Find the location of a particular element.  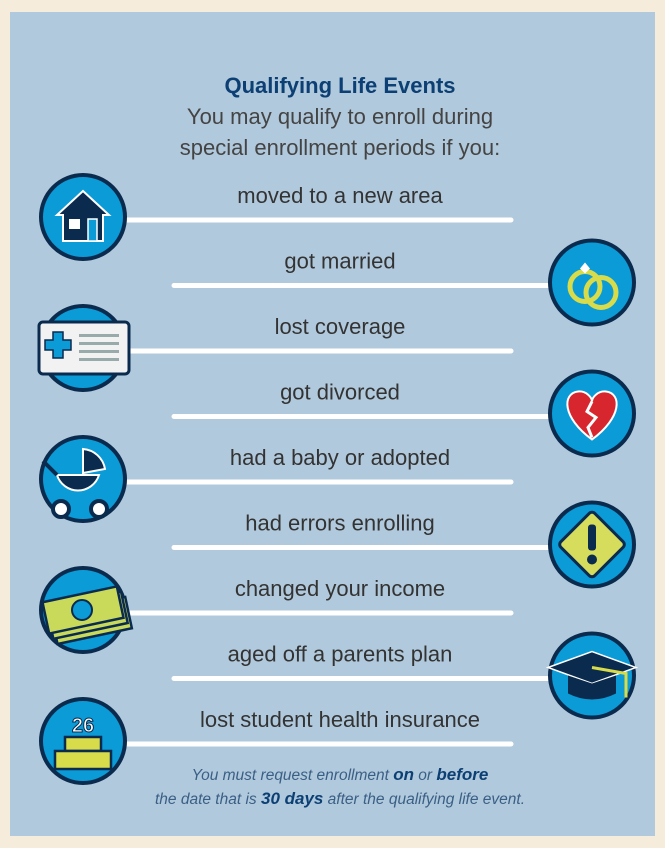

subtitle-line: special enrollment periods if you: is located at coordinates (340, 147).